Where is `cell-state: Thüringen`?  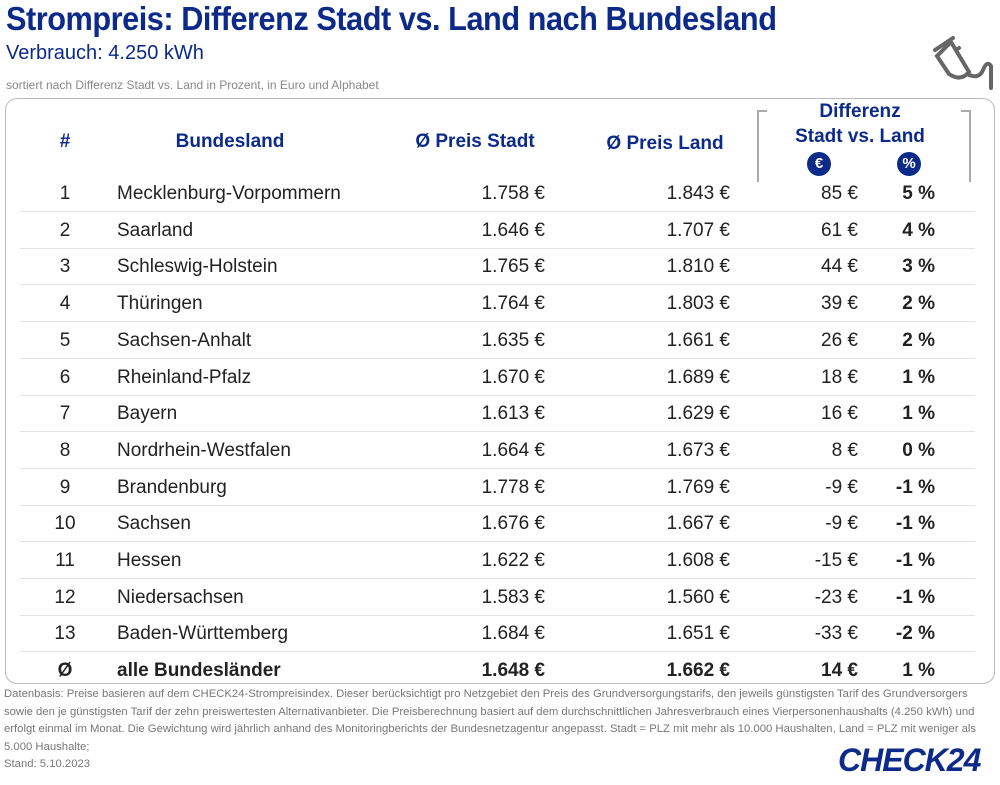
cell-state: Thüringen is located at coordinates (160, 304).